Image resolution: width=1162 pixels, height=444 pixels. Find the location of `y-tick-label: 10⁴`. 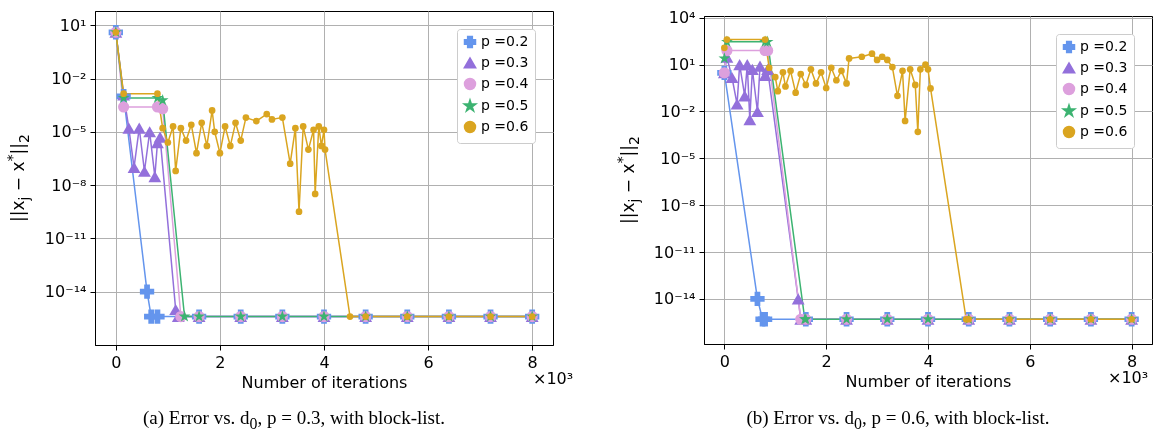

y-tick-label: 10⁴ is located at coordinates (682, 18).